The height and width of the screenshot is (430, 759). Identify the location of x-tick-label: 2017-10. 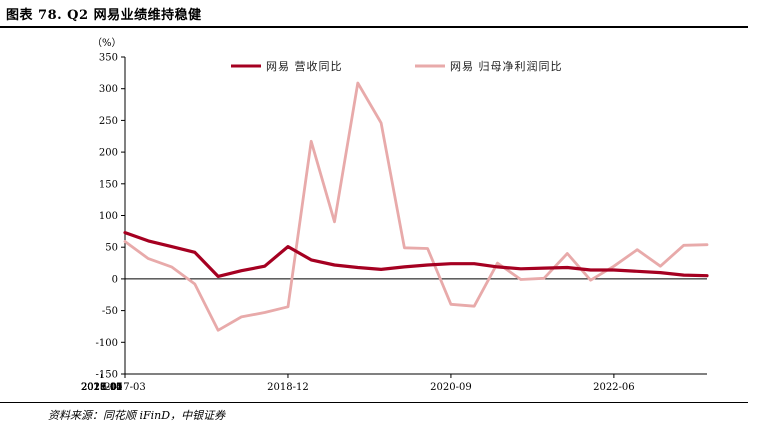
(102, 387).